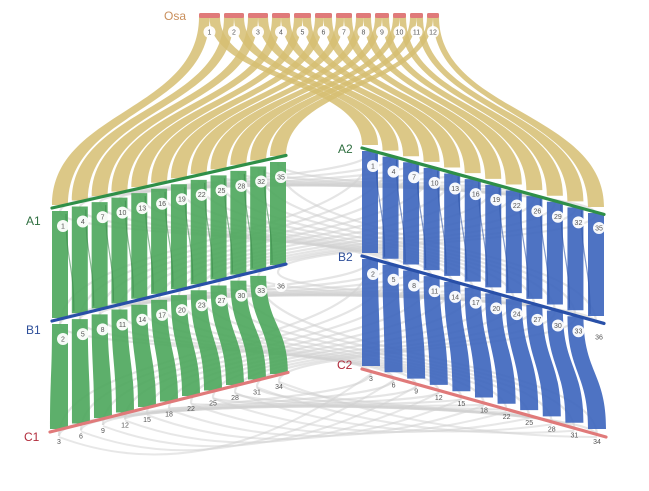 The image size is (649, 491). I want to click on a1-chromosome-28: 28, so click(241, 185).